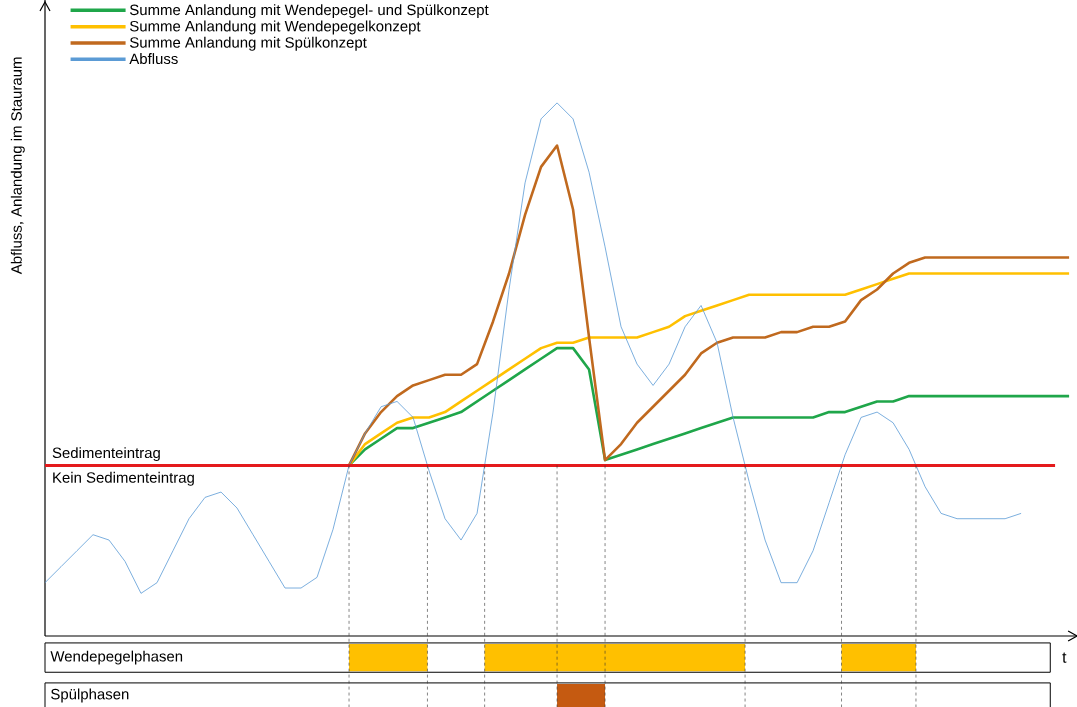 The image size is (1077, 707). What do you see at coordinates (123, 478) in the screenshot?
I see `annotation: Kein Sedimenteintrag` at bounding box center [123, 478].